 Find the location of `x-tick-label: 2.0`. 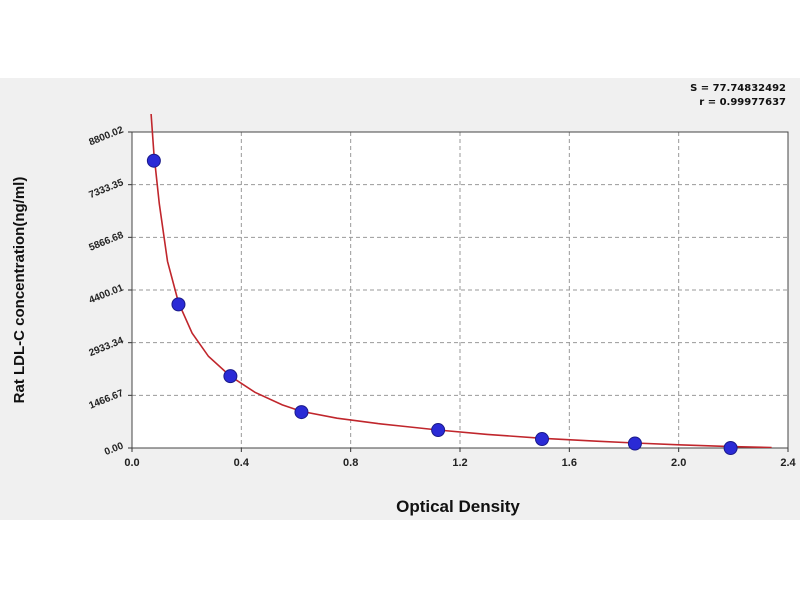

x-tick-label: 2.0 is located at coordinates (678, 463).